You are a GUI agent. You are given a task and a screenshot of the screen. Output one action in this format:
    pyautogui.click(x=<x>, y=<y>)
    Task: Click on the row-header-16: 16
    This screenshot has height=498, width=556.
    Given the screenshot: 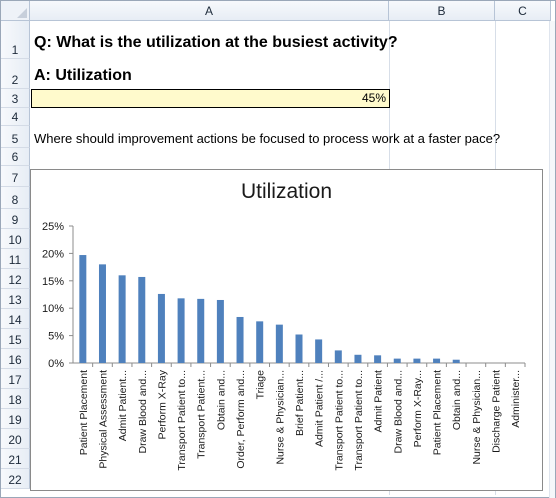 What is the action you would take?
    pyautogui.click(x=15, y=359)
    